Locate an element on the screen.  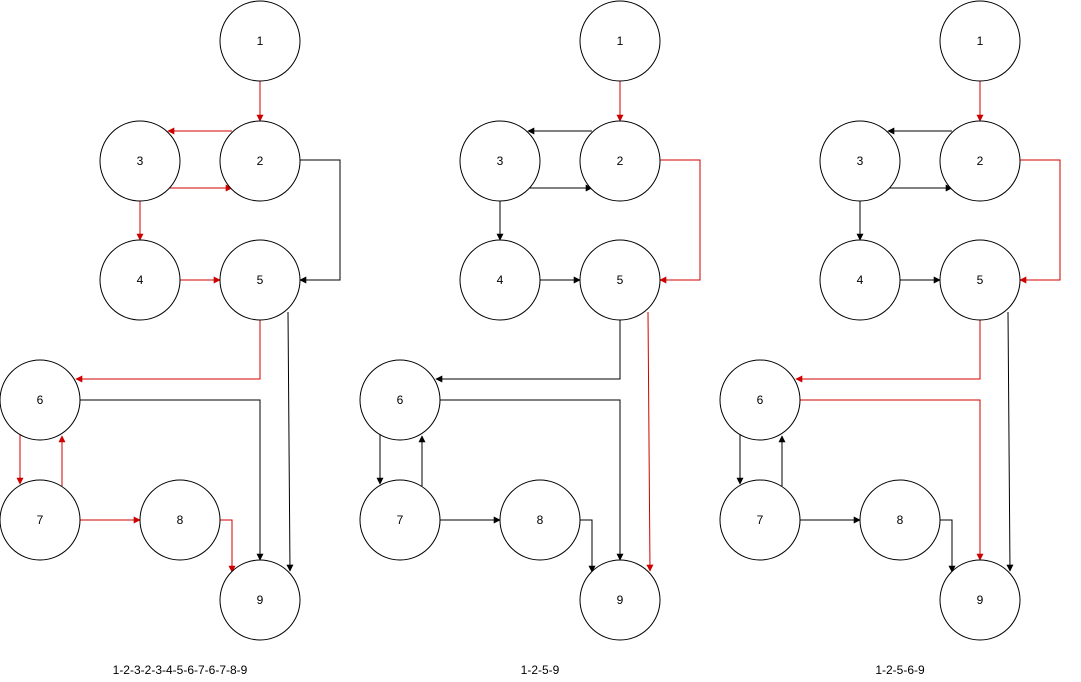
path-caption: 1-2-5-6-9 is located at coordinates (900, 670).